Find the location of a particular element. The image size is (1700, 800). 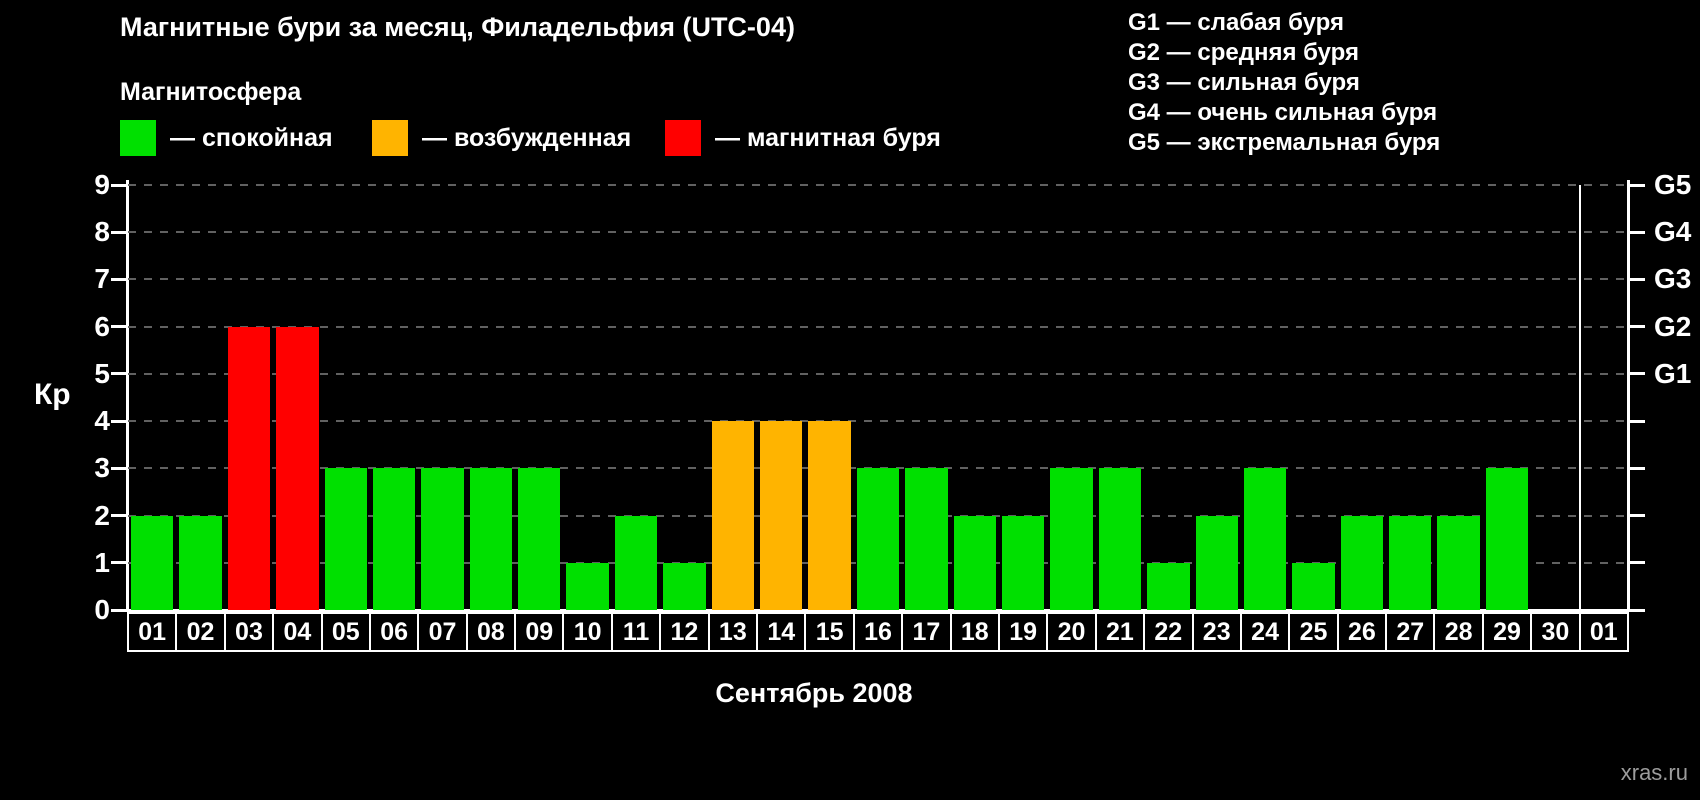

y-tick-label: 2 is located at coordinates (102, 515).